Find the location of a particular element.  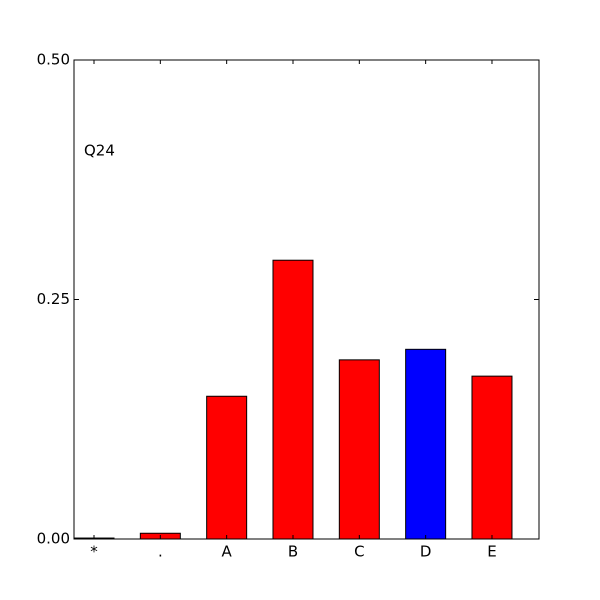

x-tick-label: A is located at coordinates (227, 552).